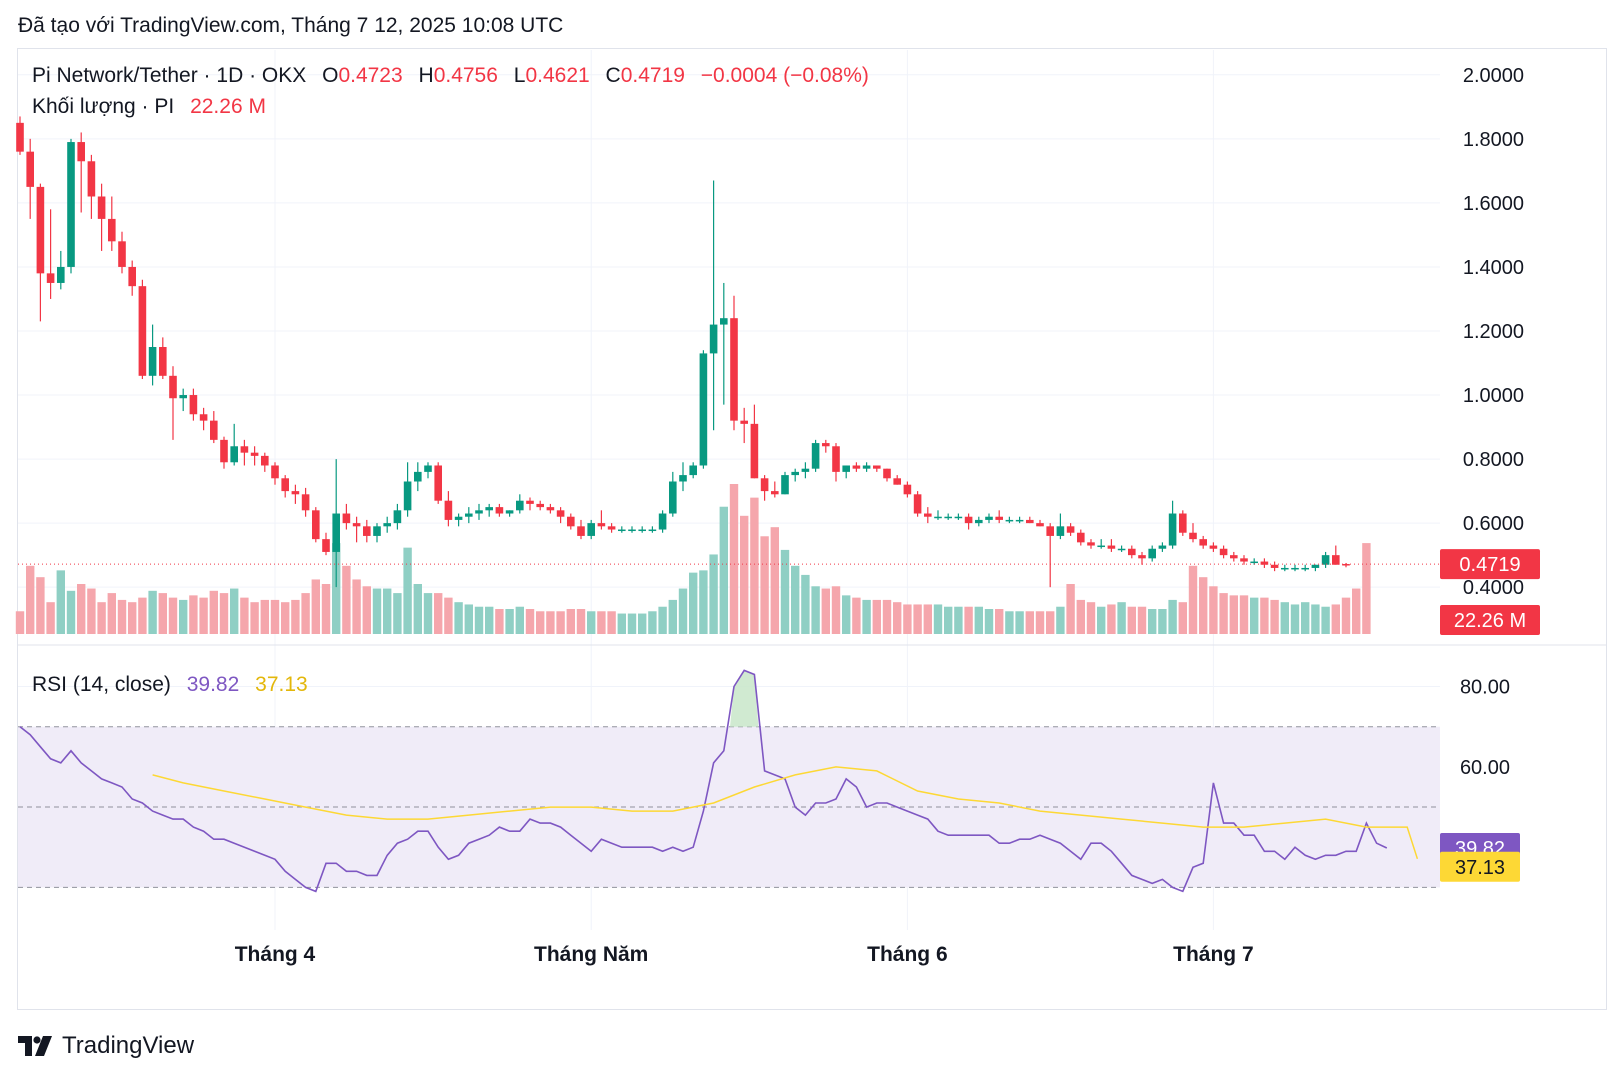  I want to click on volume-layer, so click(693, 559).